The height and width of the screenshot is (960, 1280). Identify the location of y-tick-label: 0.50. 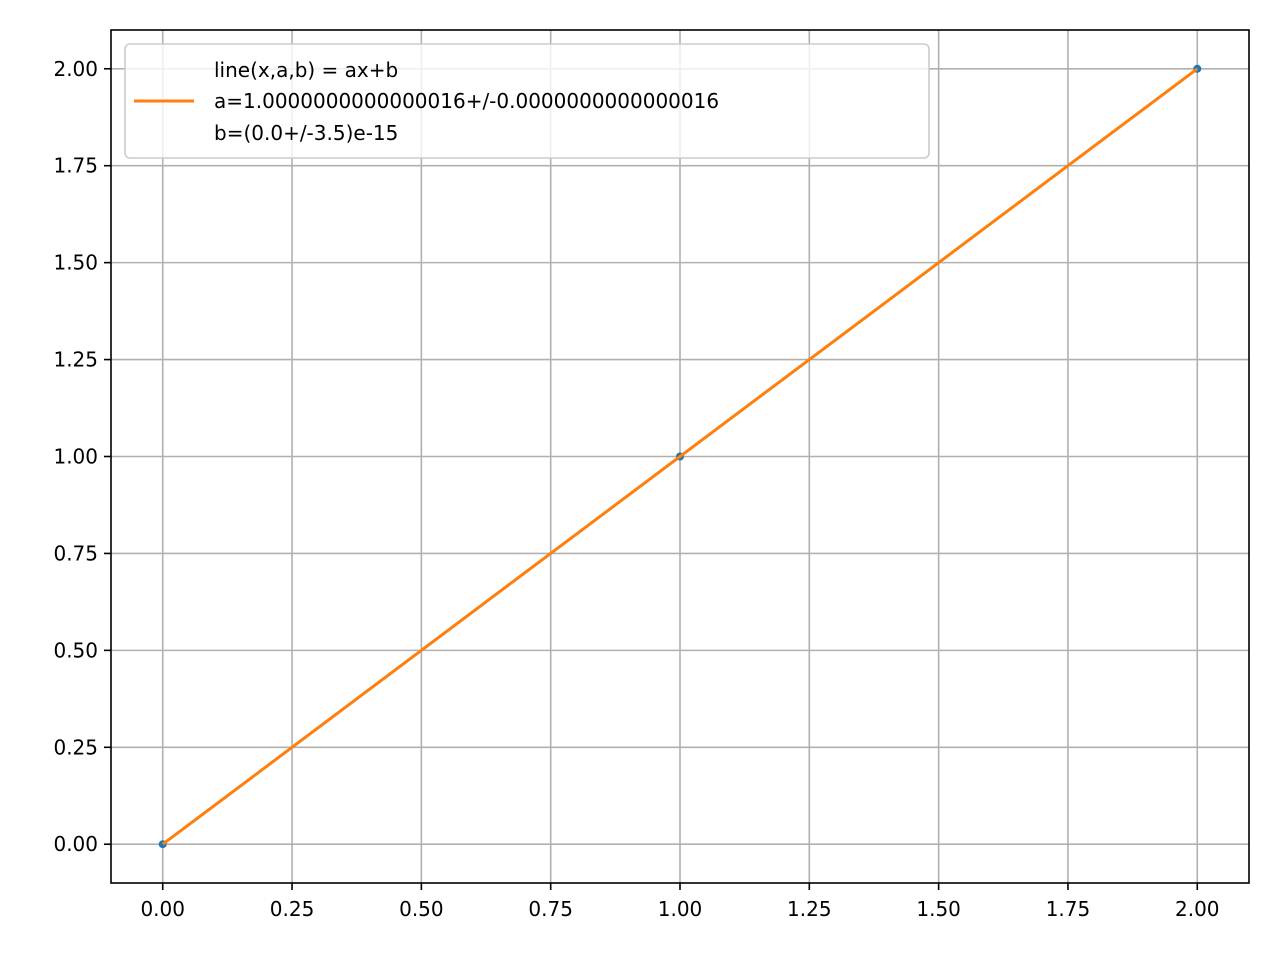
(75, 650).